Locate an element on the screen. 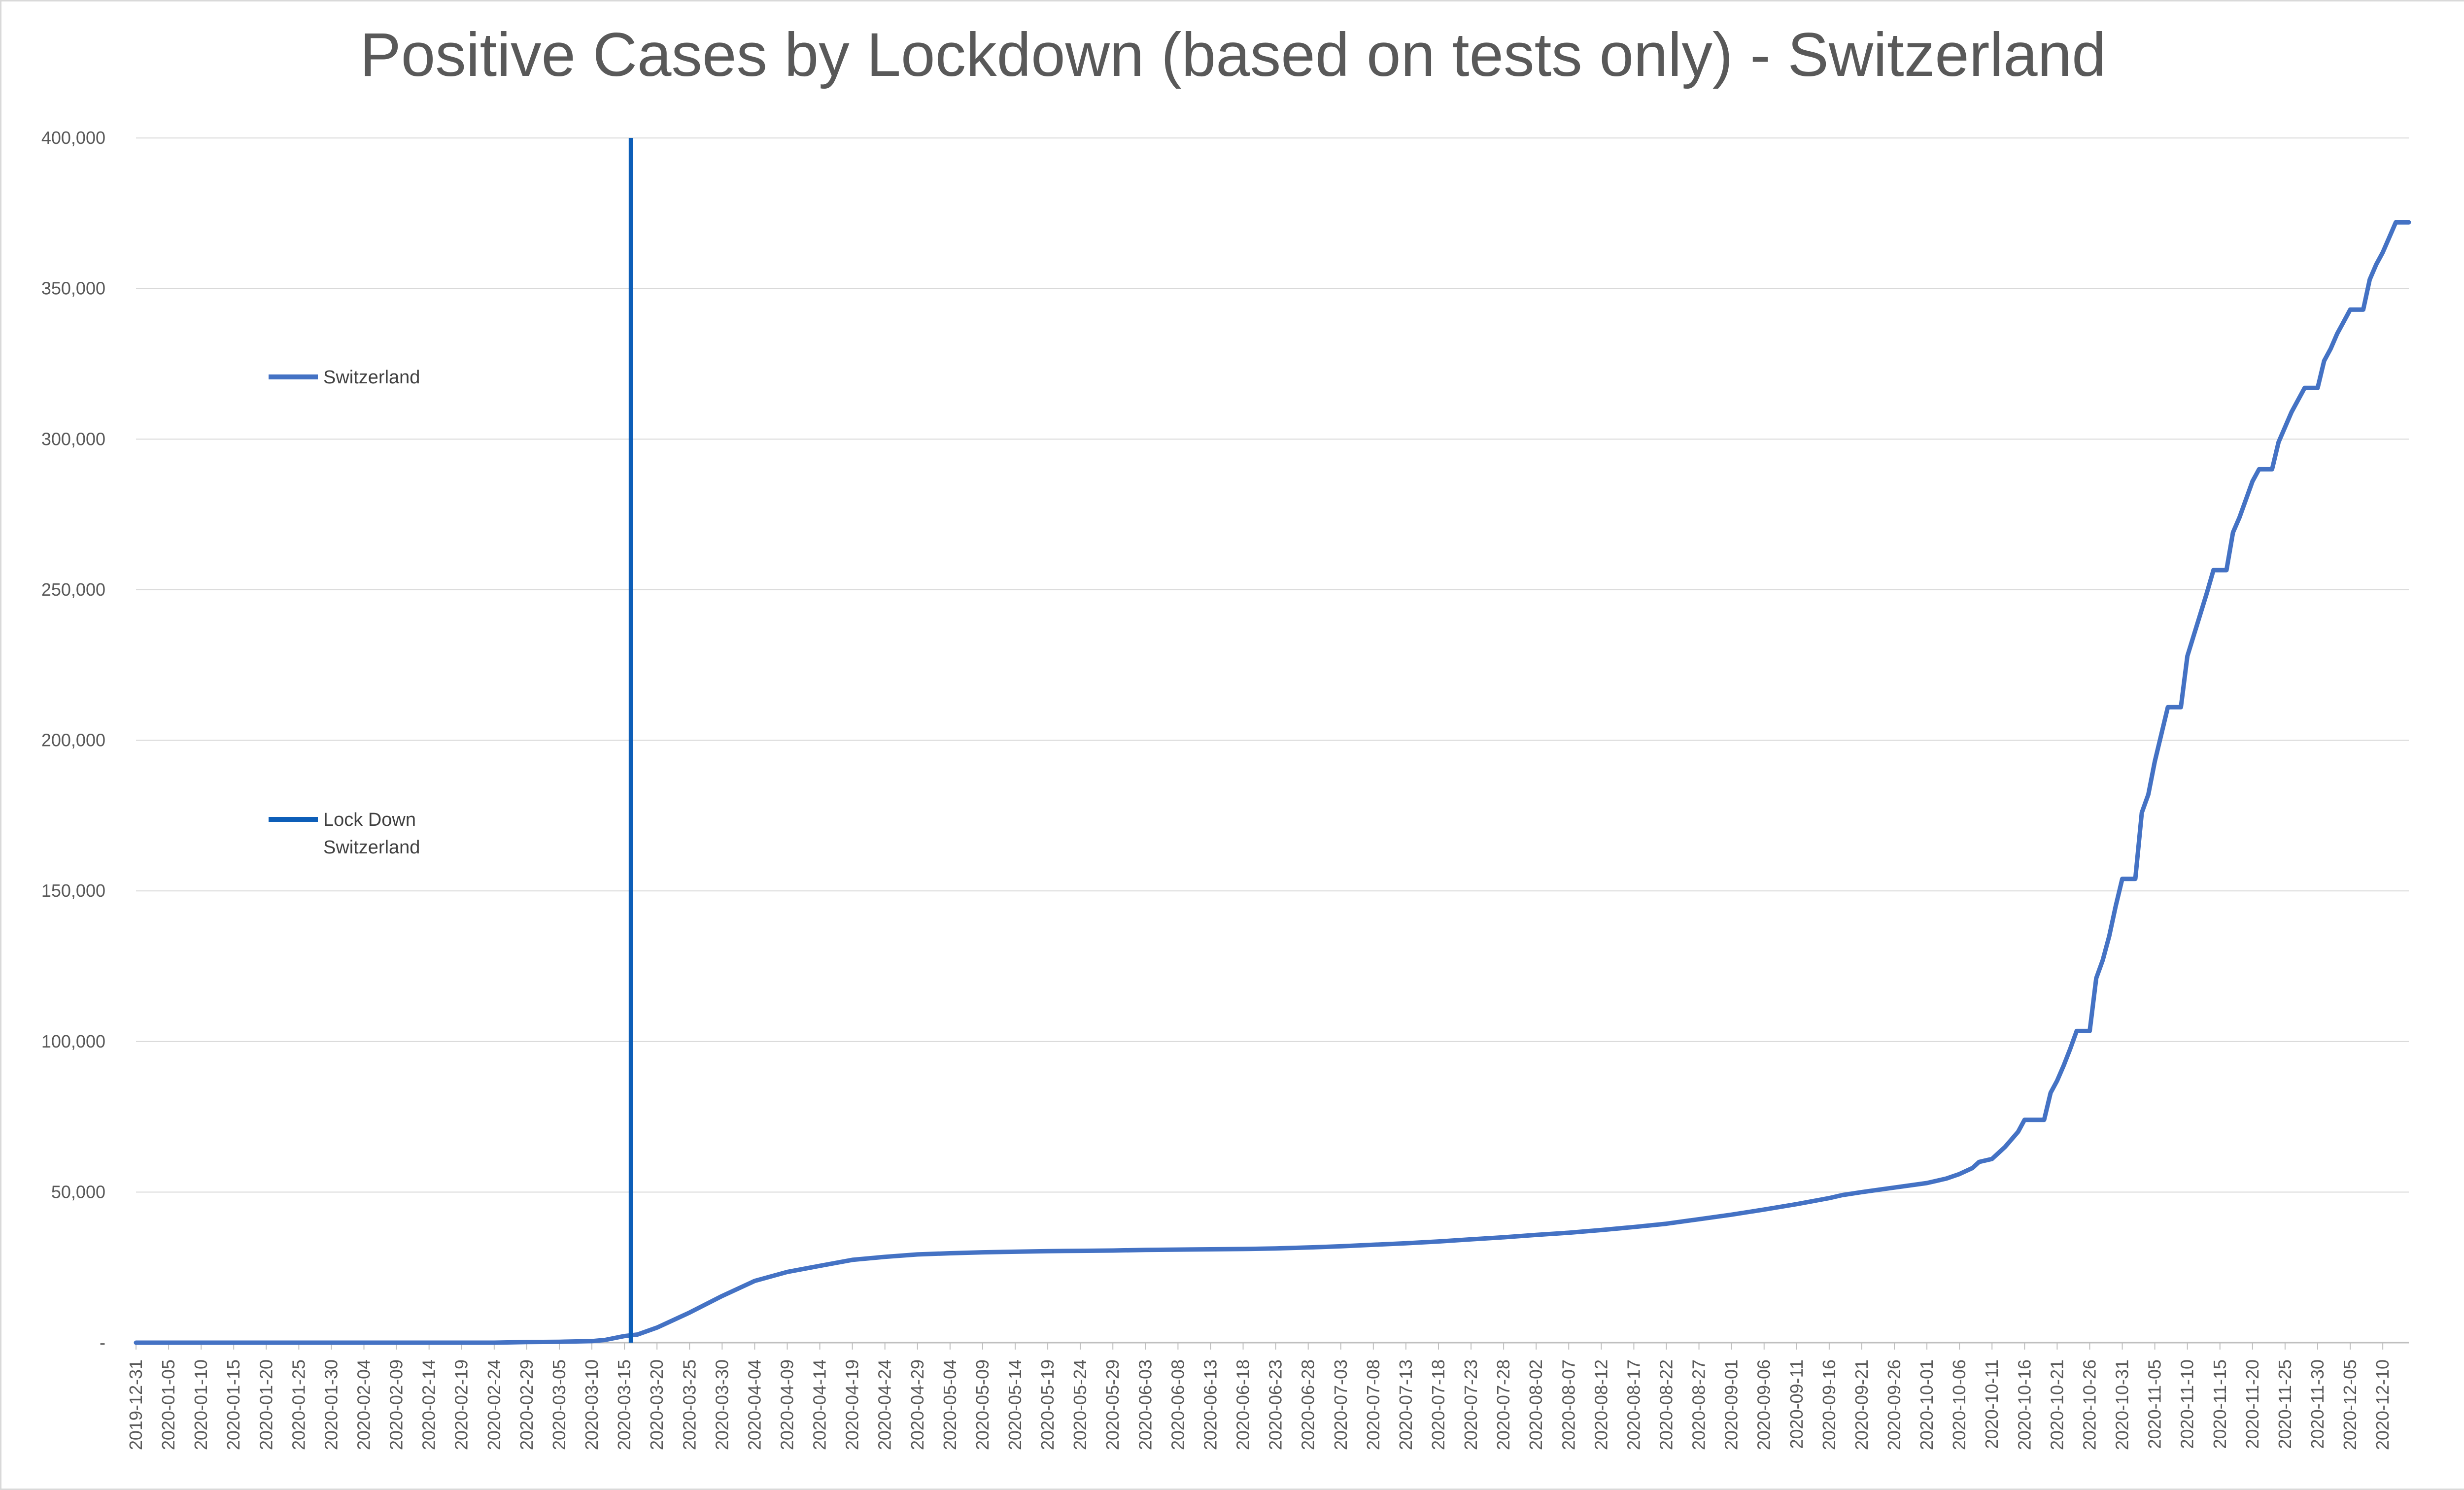 The width and height of the screenshot is (2464, 1490). x-tick-label: 2020-01-10 is located at coordinates (201, 1404).